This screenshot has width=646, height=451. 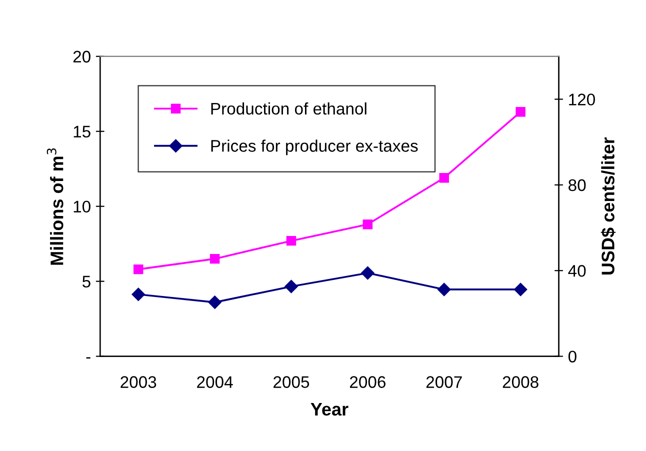 What do you see at coordinates (444, 382) in the screenshot?
I see `x-tick-label: 2007` at bounding box center [444, 382].